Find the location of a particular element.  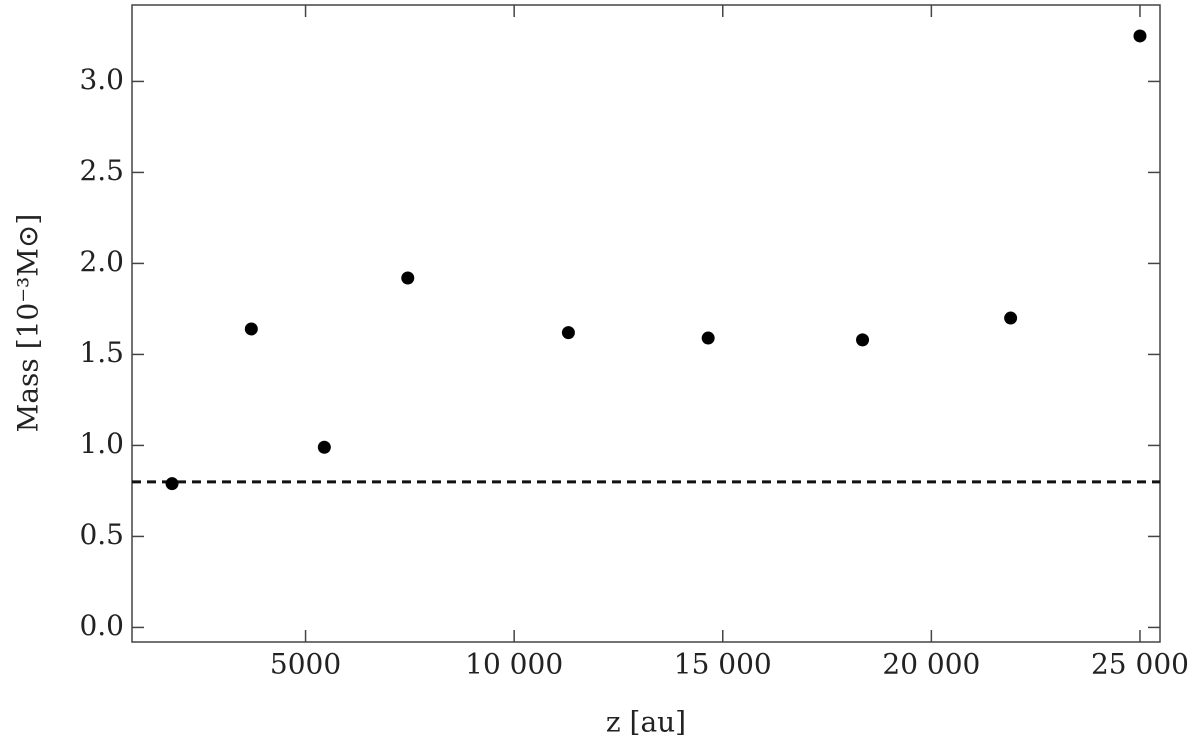

x-tick-label: 5000 is located at coordinates (305, 664).